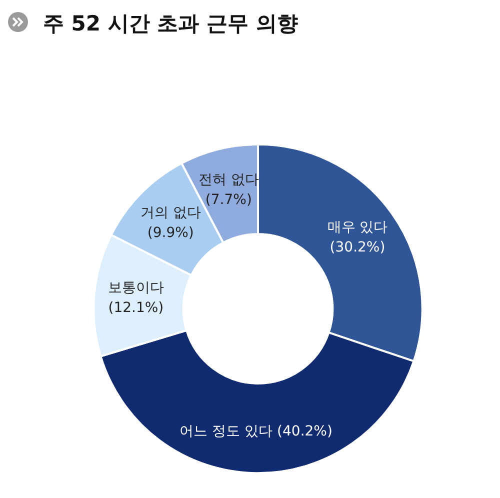  Describe the element at coordinates (170, 212) in the screenshot. I see `slice-label: 거의 없다` at that location.